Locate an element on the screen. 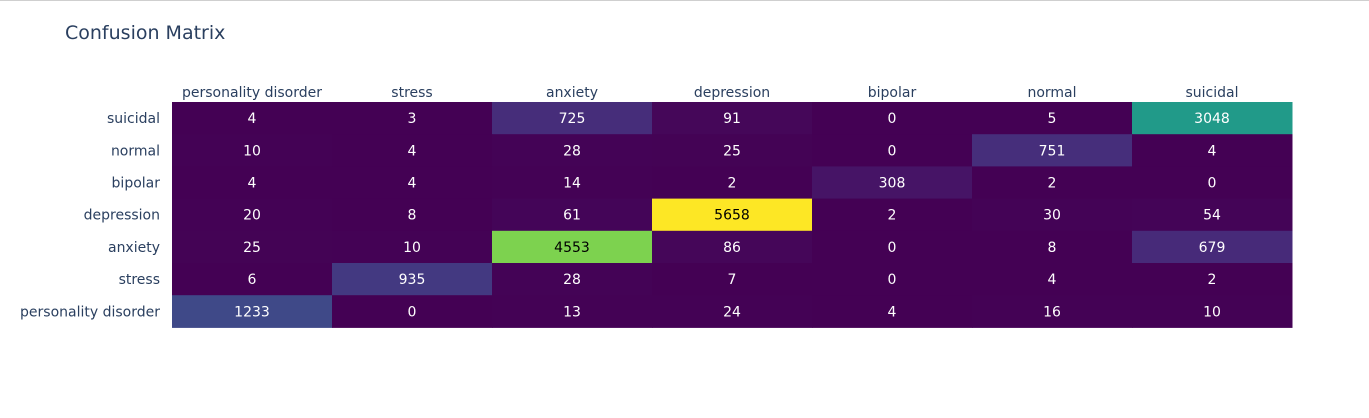  cell-value-label: 679 is located at coordinates (1212, 248).